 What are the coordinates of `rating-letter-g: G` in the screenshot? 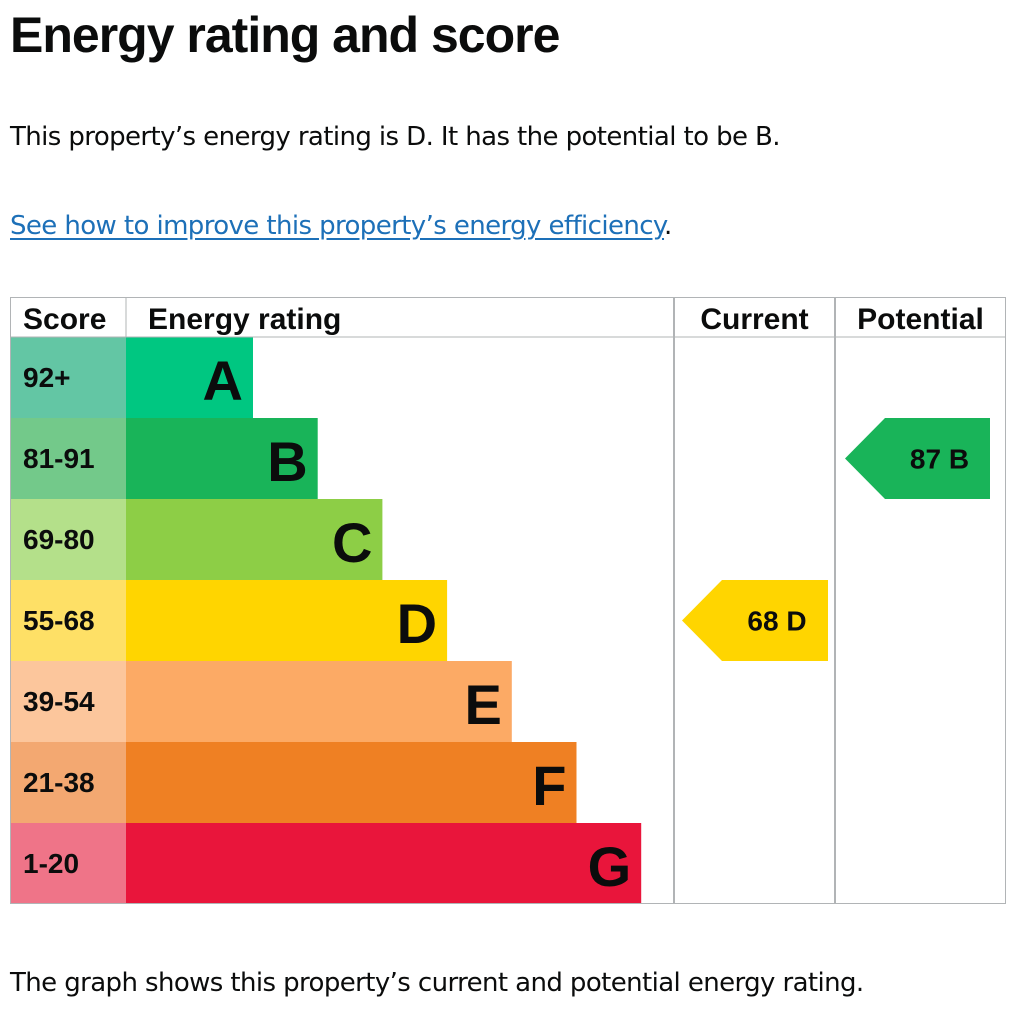 It's located at (610, 866).